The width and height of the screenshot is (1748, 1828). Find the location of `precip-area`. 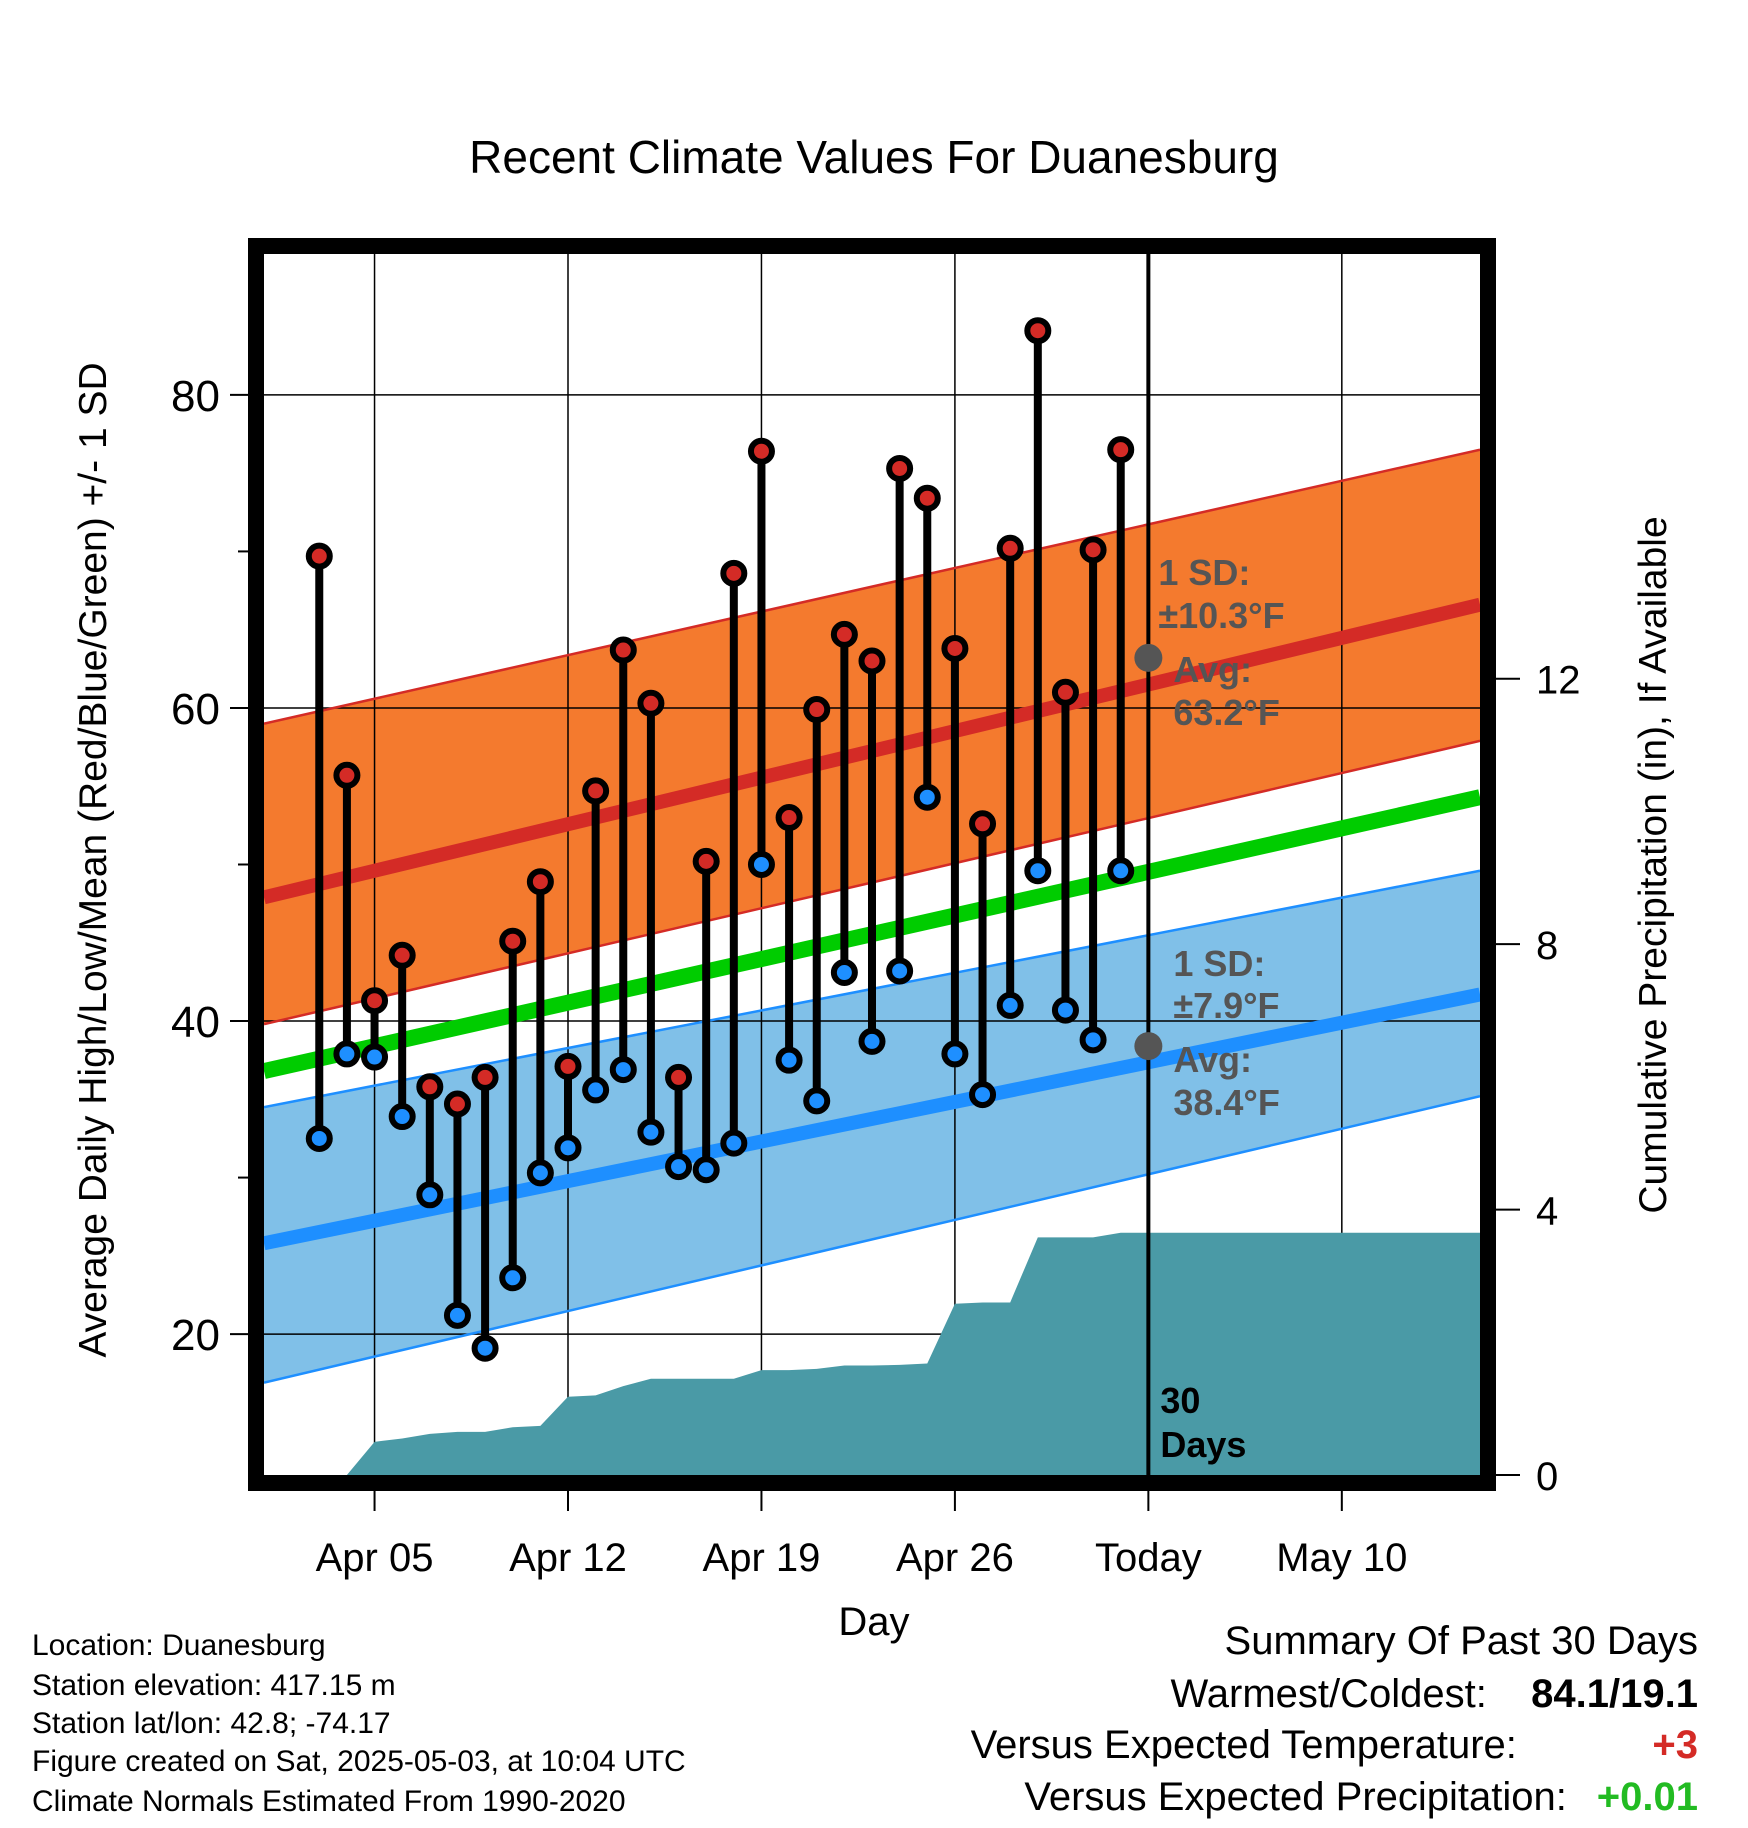

precip-area is located at coordinates (872, 1353).